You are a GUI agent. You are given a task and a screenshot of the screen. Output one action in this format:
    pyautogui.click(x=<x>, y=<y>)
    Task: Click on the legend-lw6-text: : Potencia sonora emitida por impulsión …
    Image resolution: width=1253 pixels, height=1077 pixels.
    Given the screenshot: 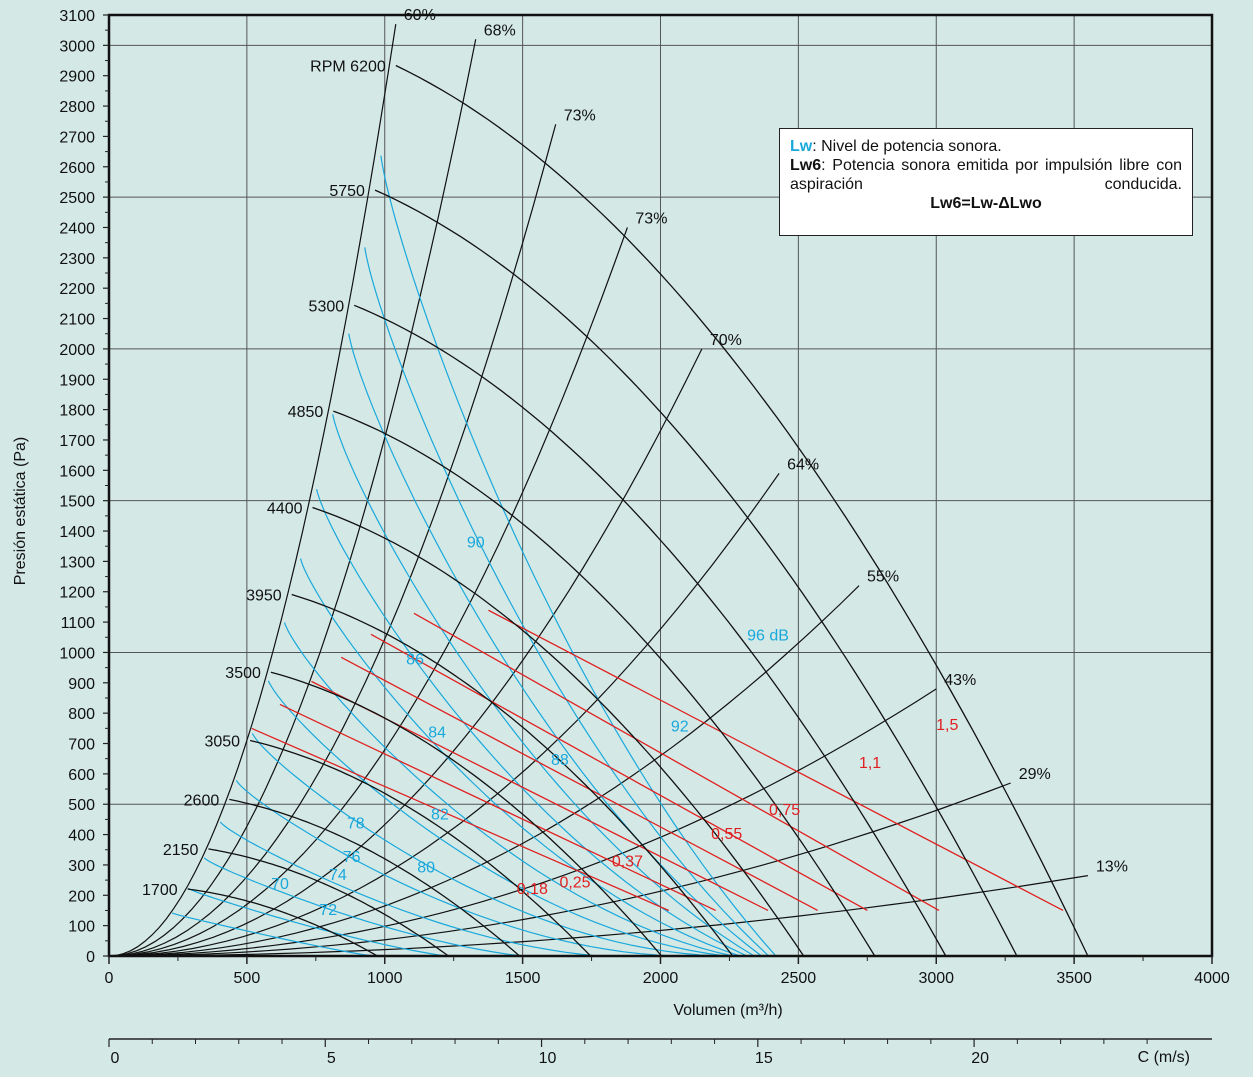 What is the action you would take?
    pyautogui.click(x=986, y=175)
    